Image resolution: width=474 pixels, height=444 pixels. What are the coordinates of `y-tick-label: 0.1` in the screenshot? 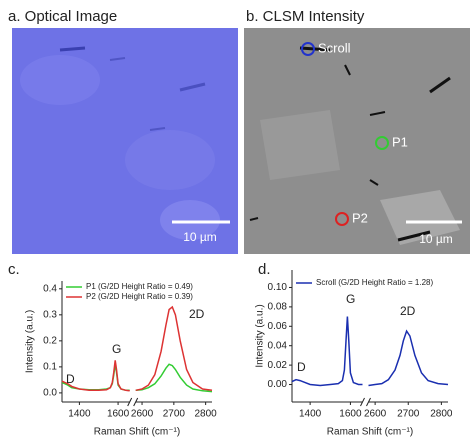 It's located at (50, 367).